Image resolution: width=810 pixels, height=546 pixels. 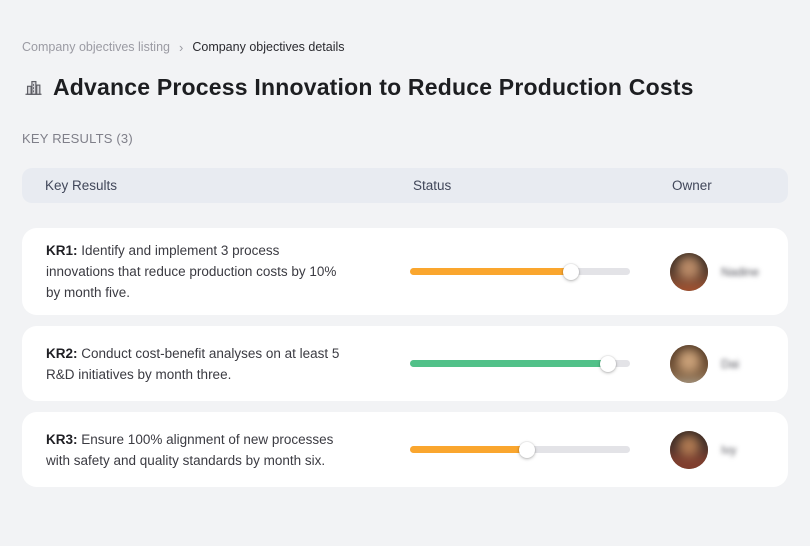 What do you see at coordinates (432, 185) in the screenshot?
I see `column-header-status: Status` at bounding box center [432, 185].